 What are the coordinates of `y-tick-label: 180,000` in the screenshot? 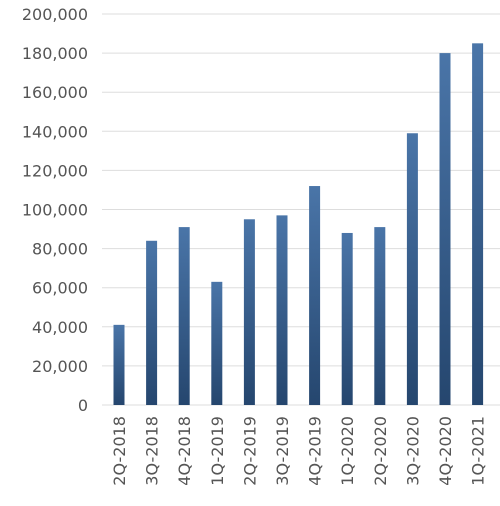 It's located at (55, 53).